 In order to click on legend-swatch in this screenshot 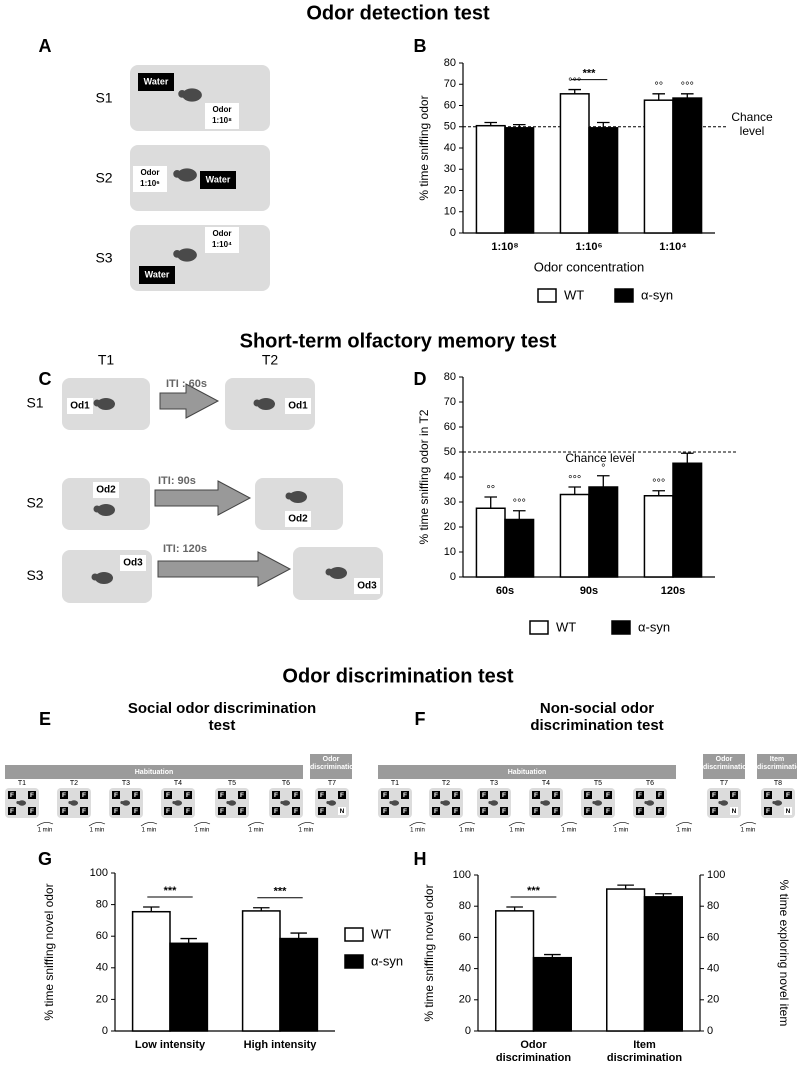, I will do `click(539, 627)`.